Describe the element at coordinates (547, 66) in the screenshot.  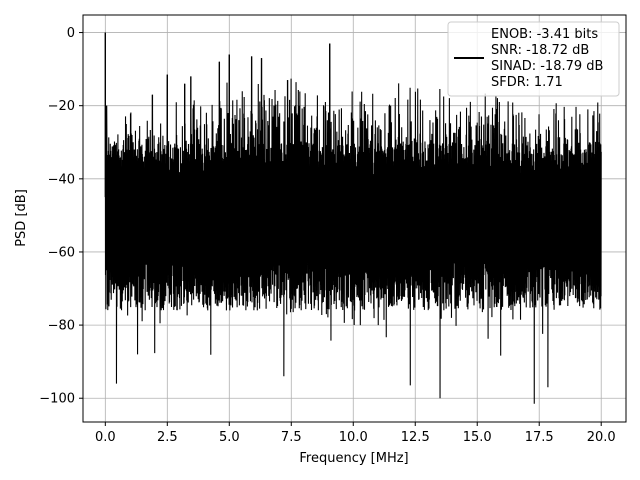
I see `legend-entry-sinad: SINAD: -18.79 dB` at that location.